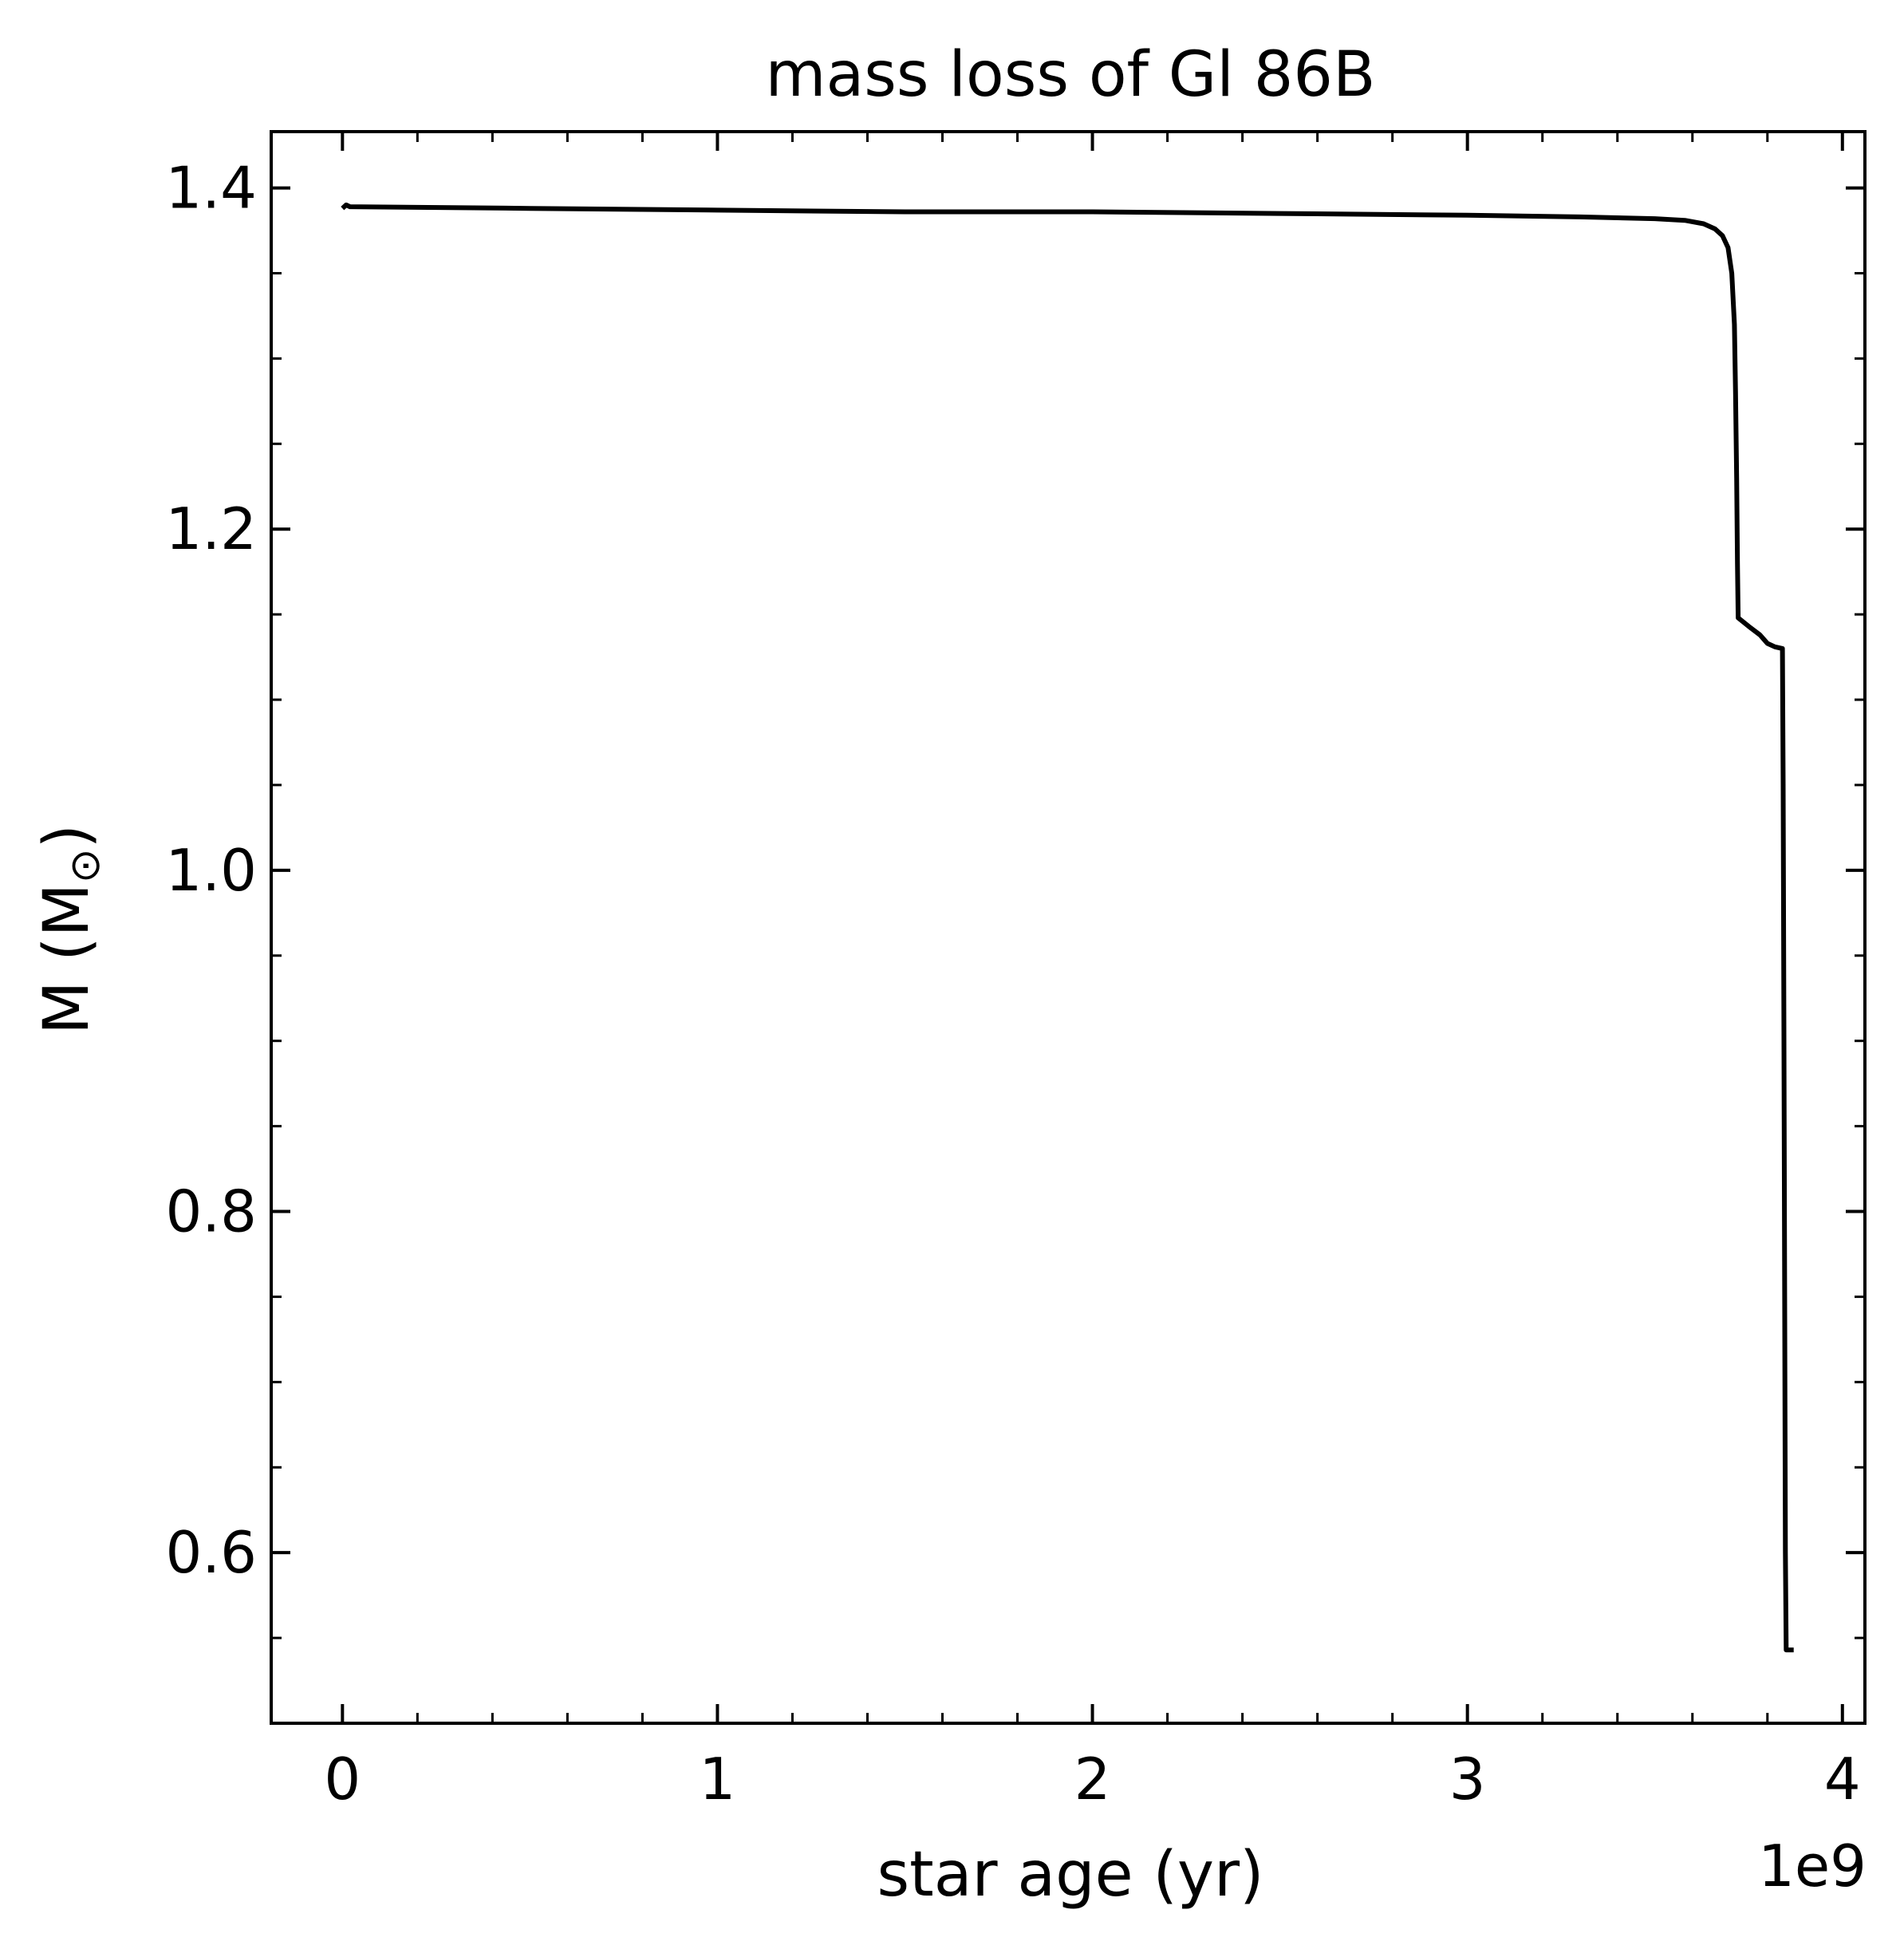 Image resolution: width=1904 pixels, height=1953 pixels. Describe the element at coordinates (1070, 1875) in the screenshot. I see `x-axis-label: star age (yr)` at that location.